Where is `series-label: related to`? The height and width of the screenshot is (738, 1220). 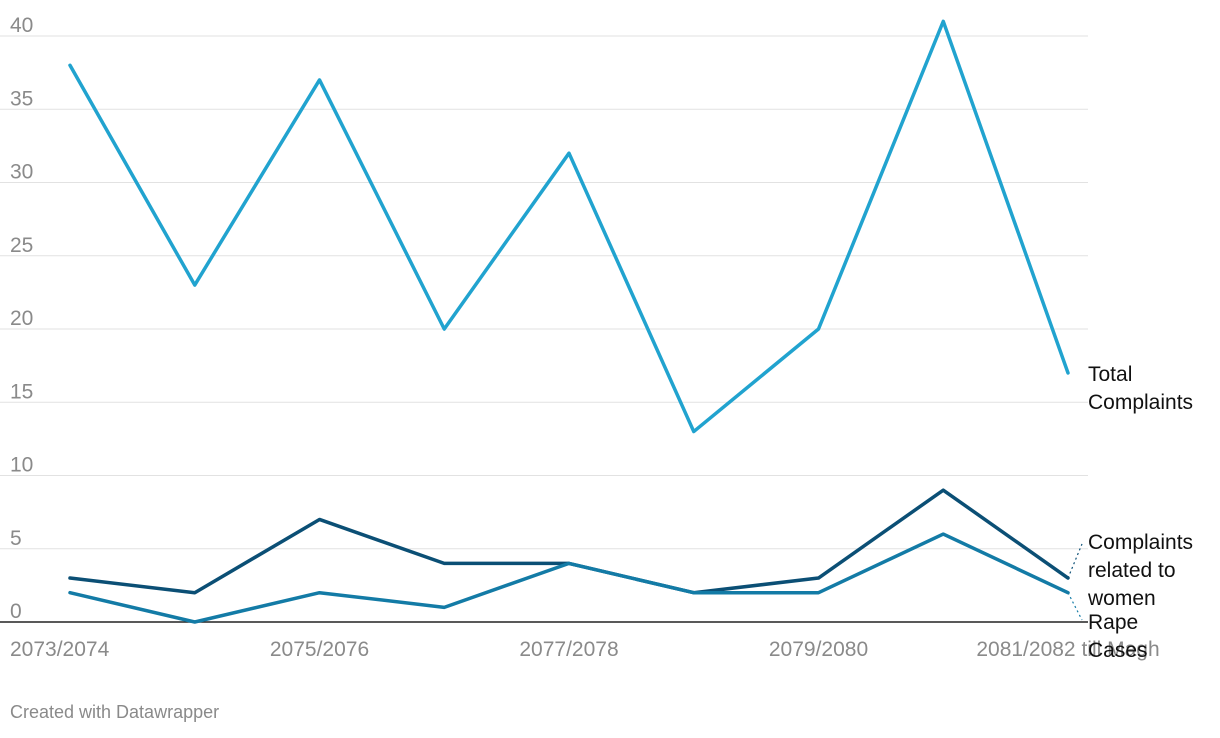
series-label: related to is located at coordinates (1132, 570).